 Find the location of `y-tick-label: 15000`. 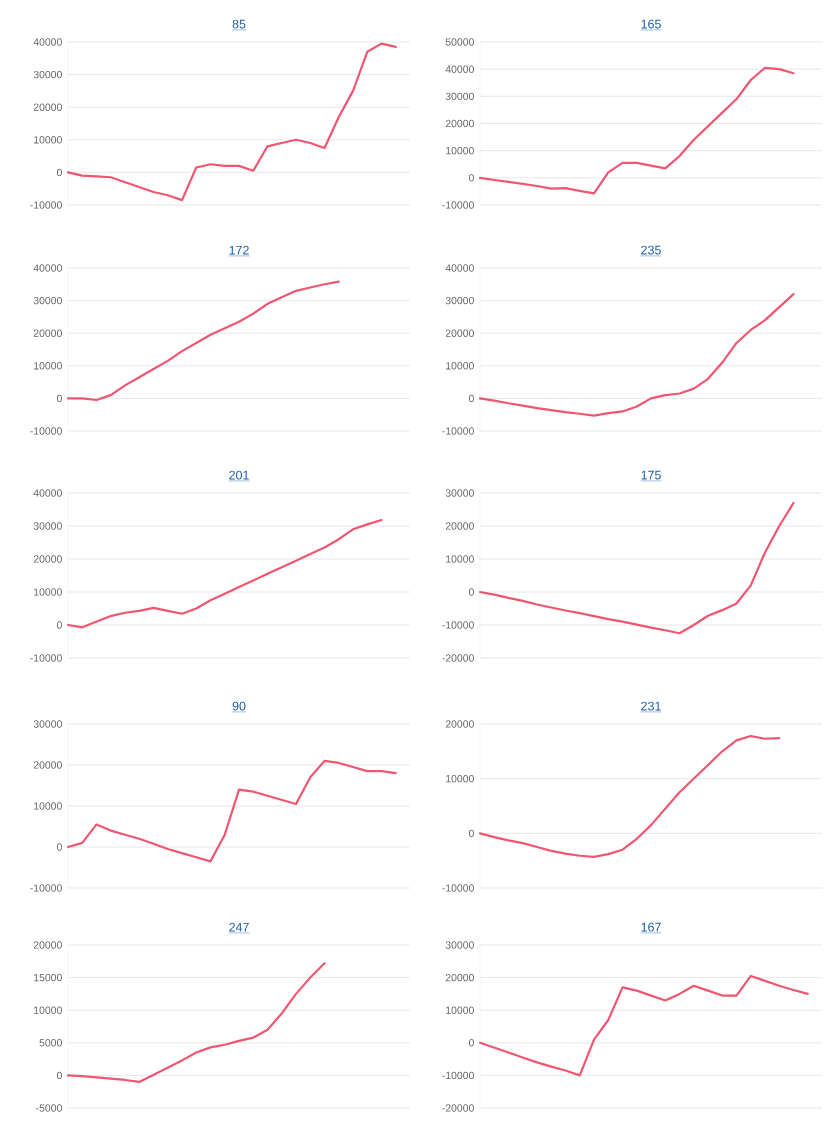

y-tick-label: 15000 is located at coordinates (48, 977).